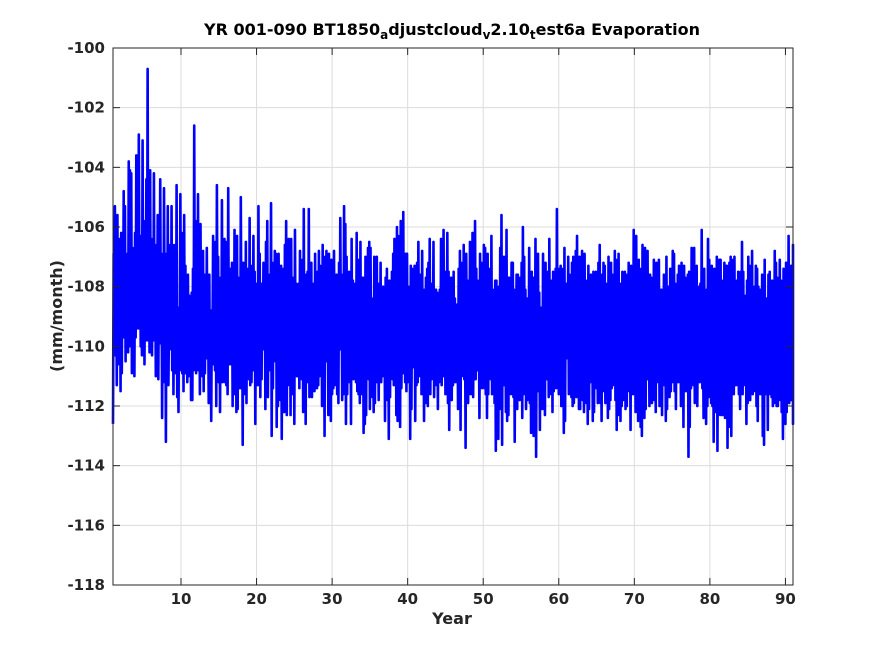  Describe the element at coordinates (533, 35) in the screenshot. I see `title-part-5: t` at that location.